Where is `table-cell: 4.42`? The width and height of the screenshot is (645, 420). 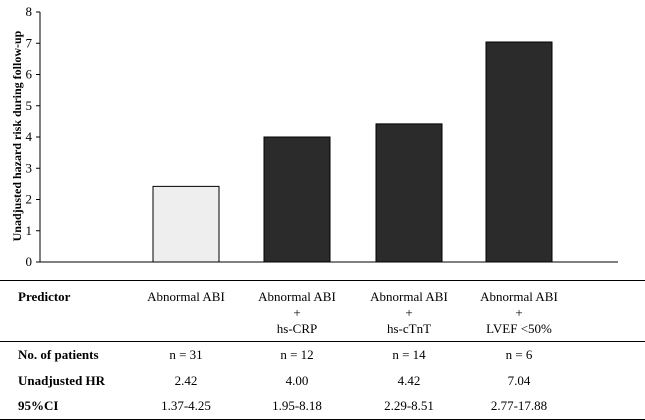
table-cell: 4.42 is located at coordinates (409, 380).